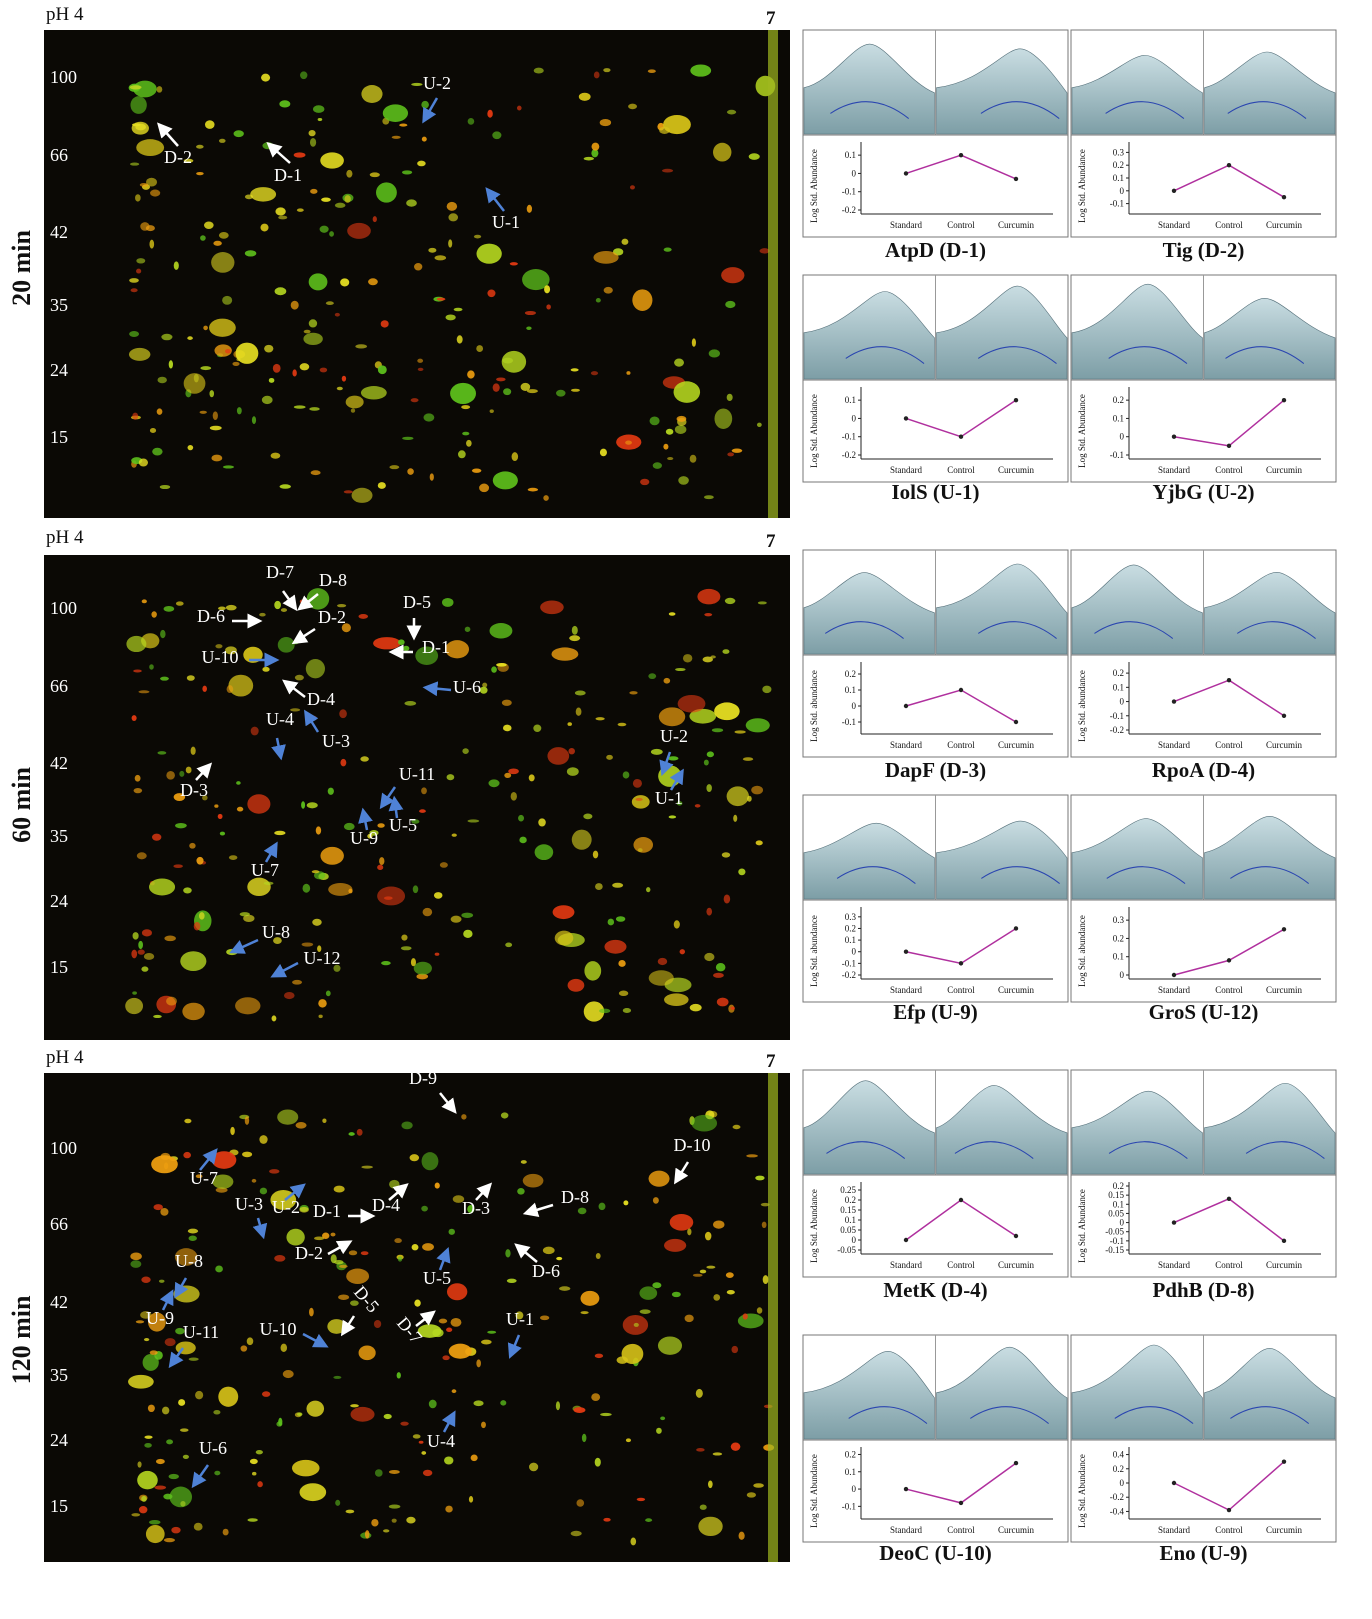 The height and width of the screenshot is (1619, 1372). What do you see at coordinates (773, 1317) in the screenshot?
I see `gel-streak` at bounding box center [773, 1317].